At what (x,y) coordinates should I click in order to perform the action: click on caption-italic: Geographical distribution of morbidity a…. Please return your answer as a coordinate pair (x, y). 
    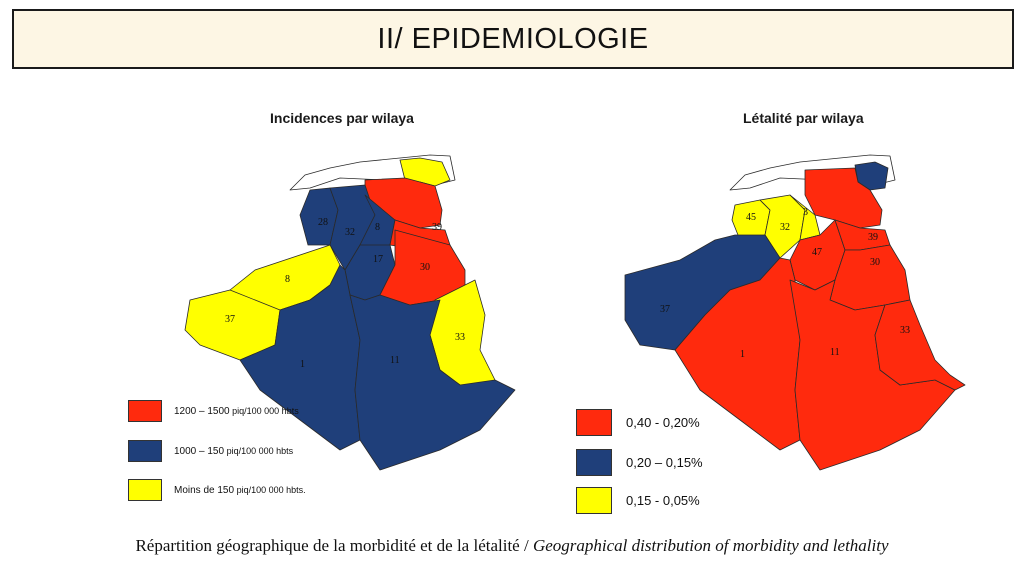
    Looking at the image, I should click on (710, 545).